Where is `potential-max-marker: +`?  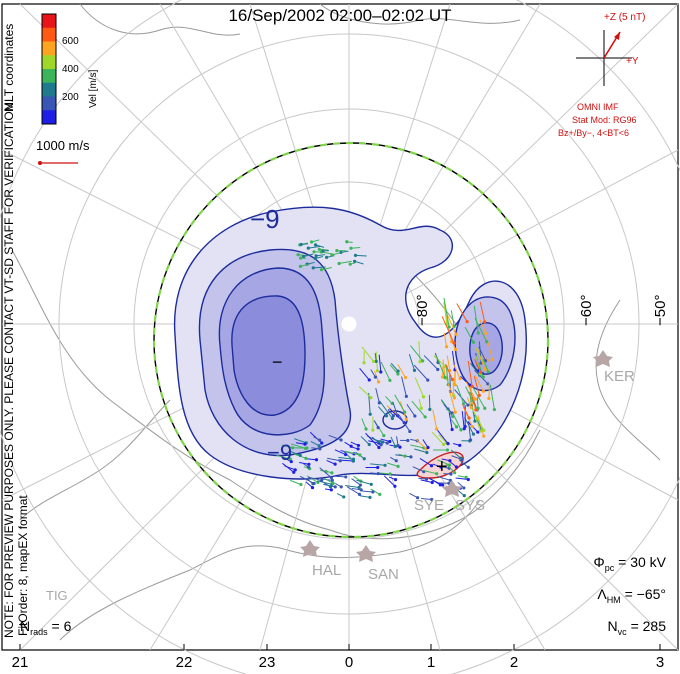 potential-max-marker: + is located at coordinates (442, 467).